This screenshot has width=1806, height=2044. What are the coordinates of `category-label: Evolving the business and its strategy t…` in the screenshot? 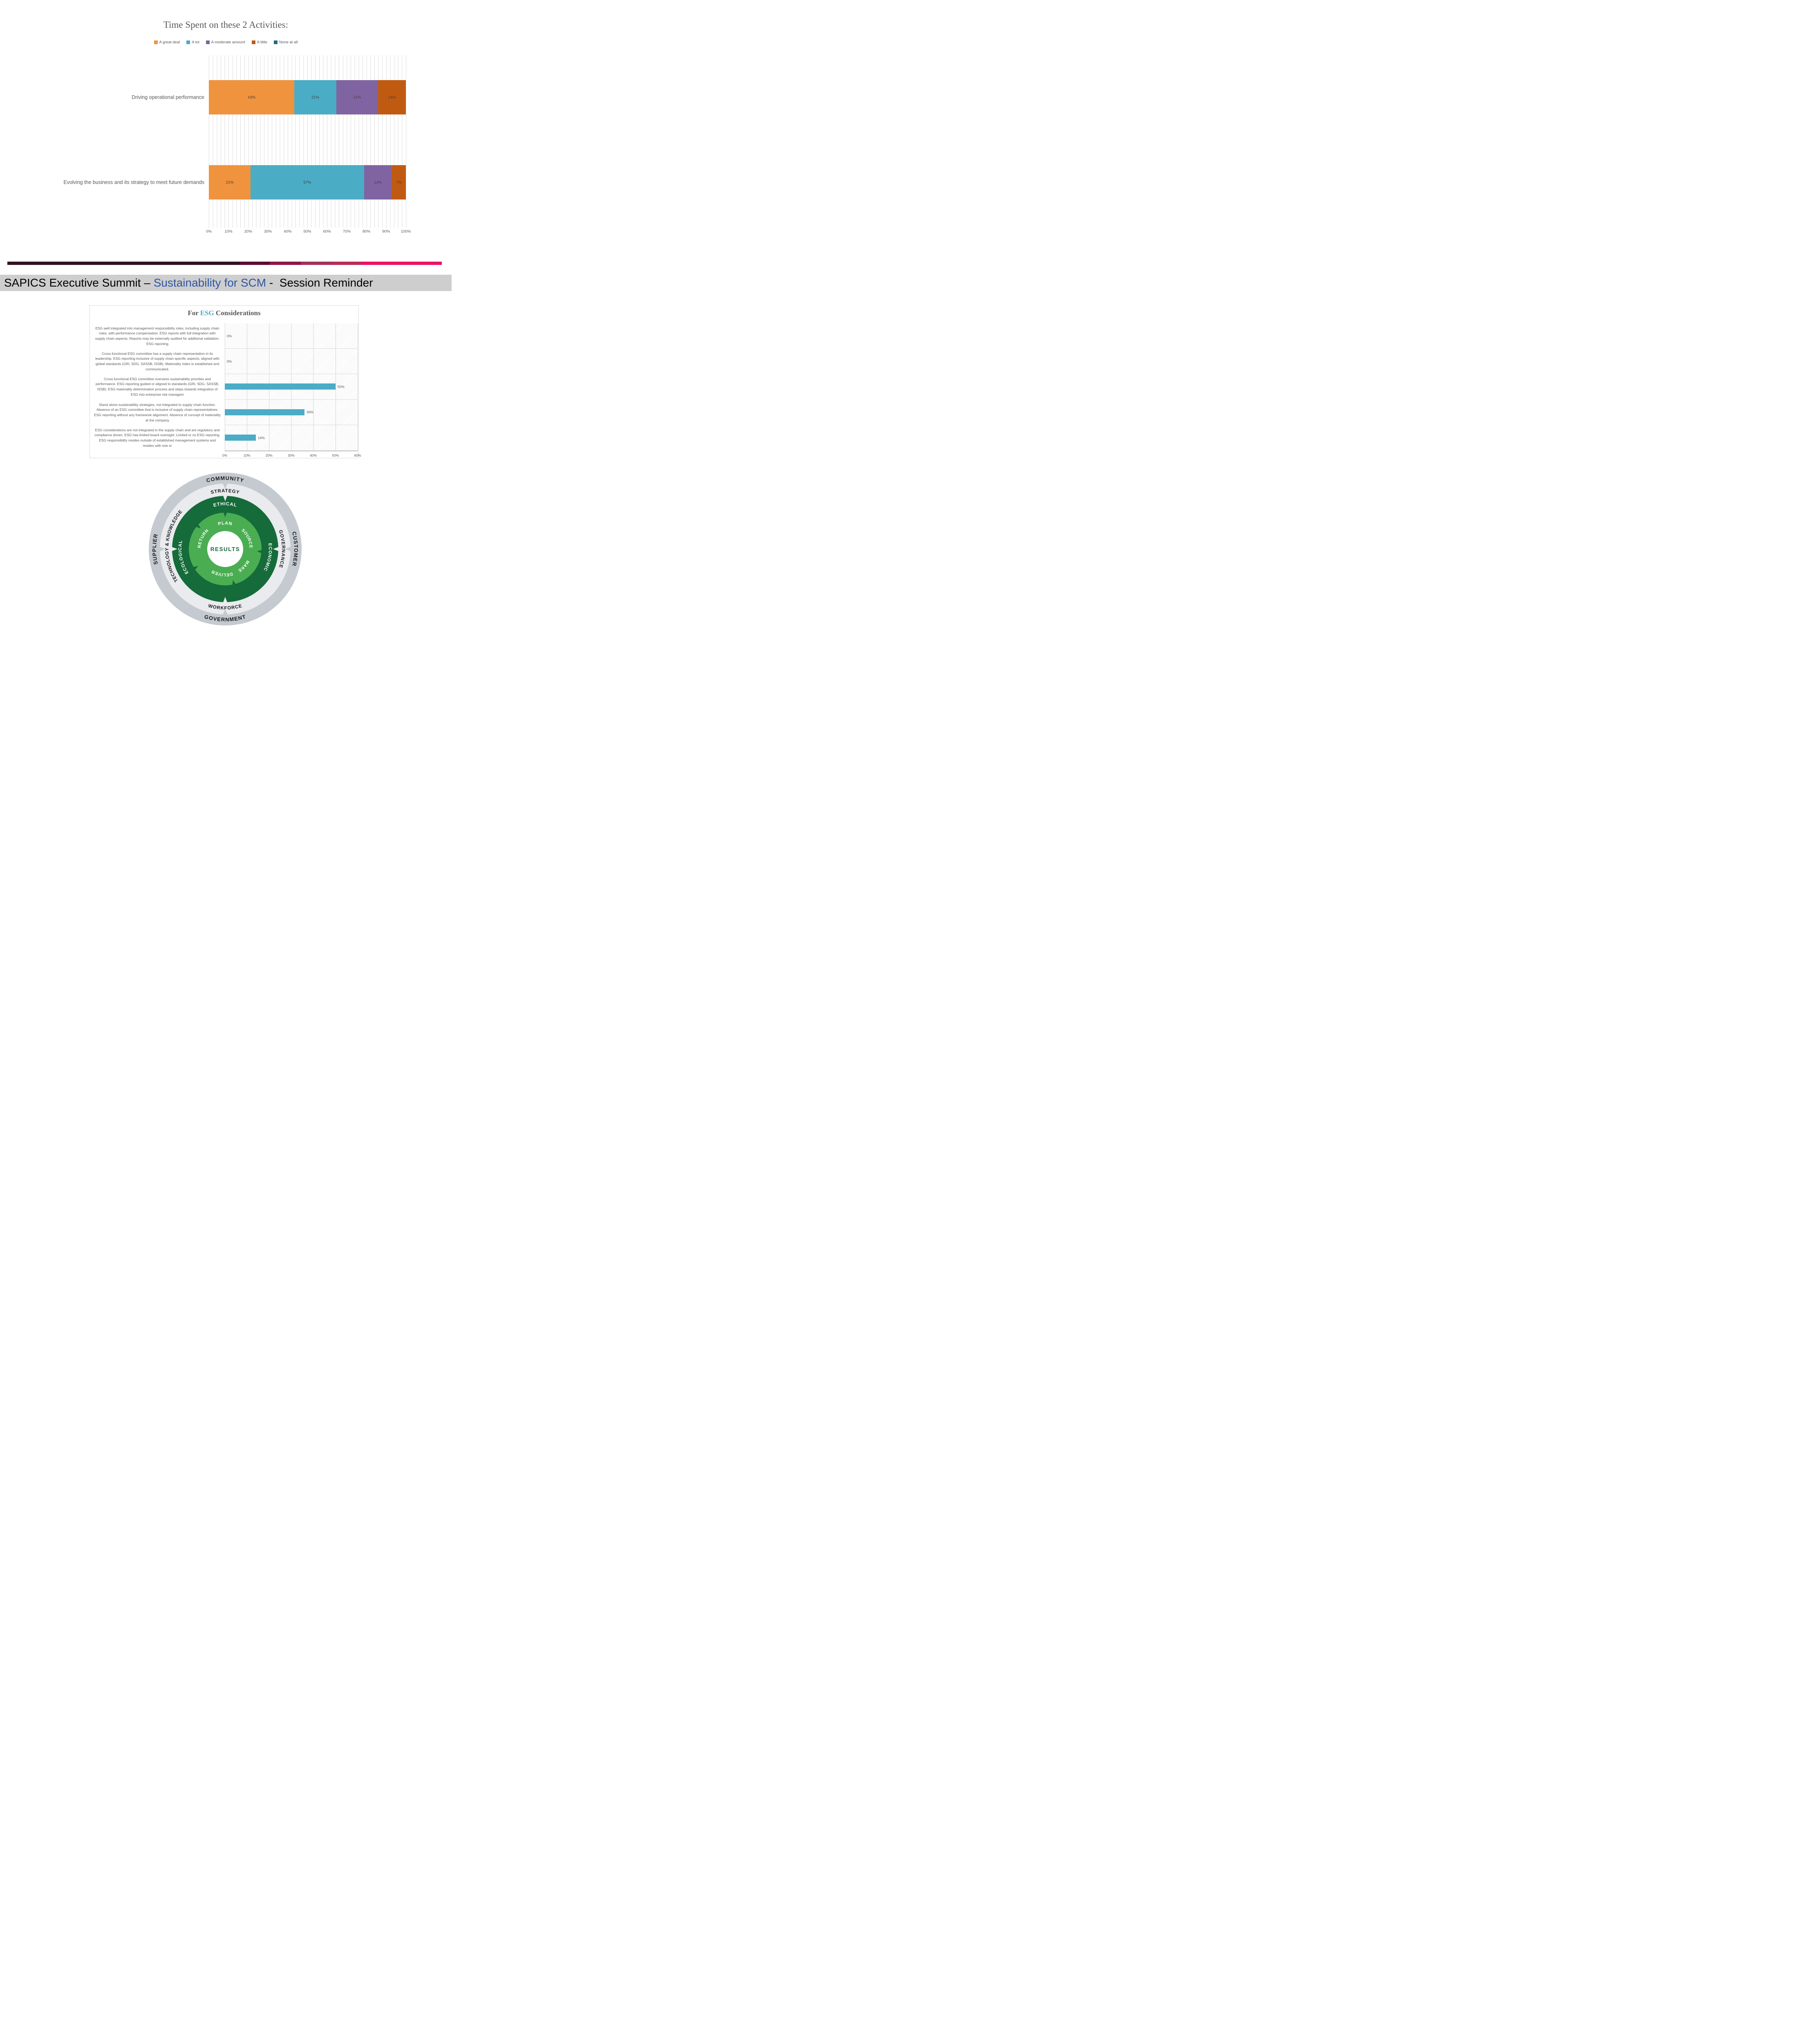 It's located at (133, 182).